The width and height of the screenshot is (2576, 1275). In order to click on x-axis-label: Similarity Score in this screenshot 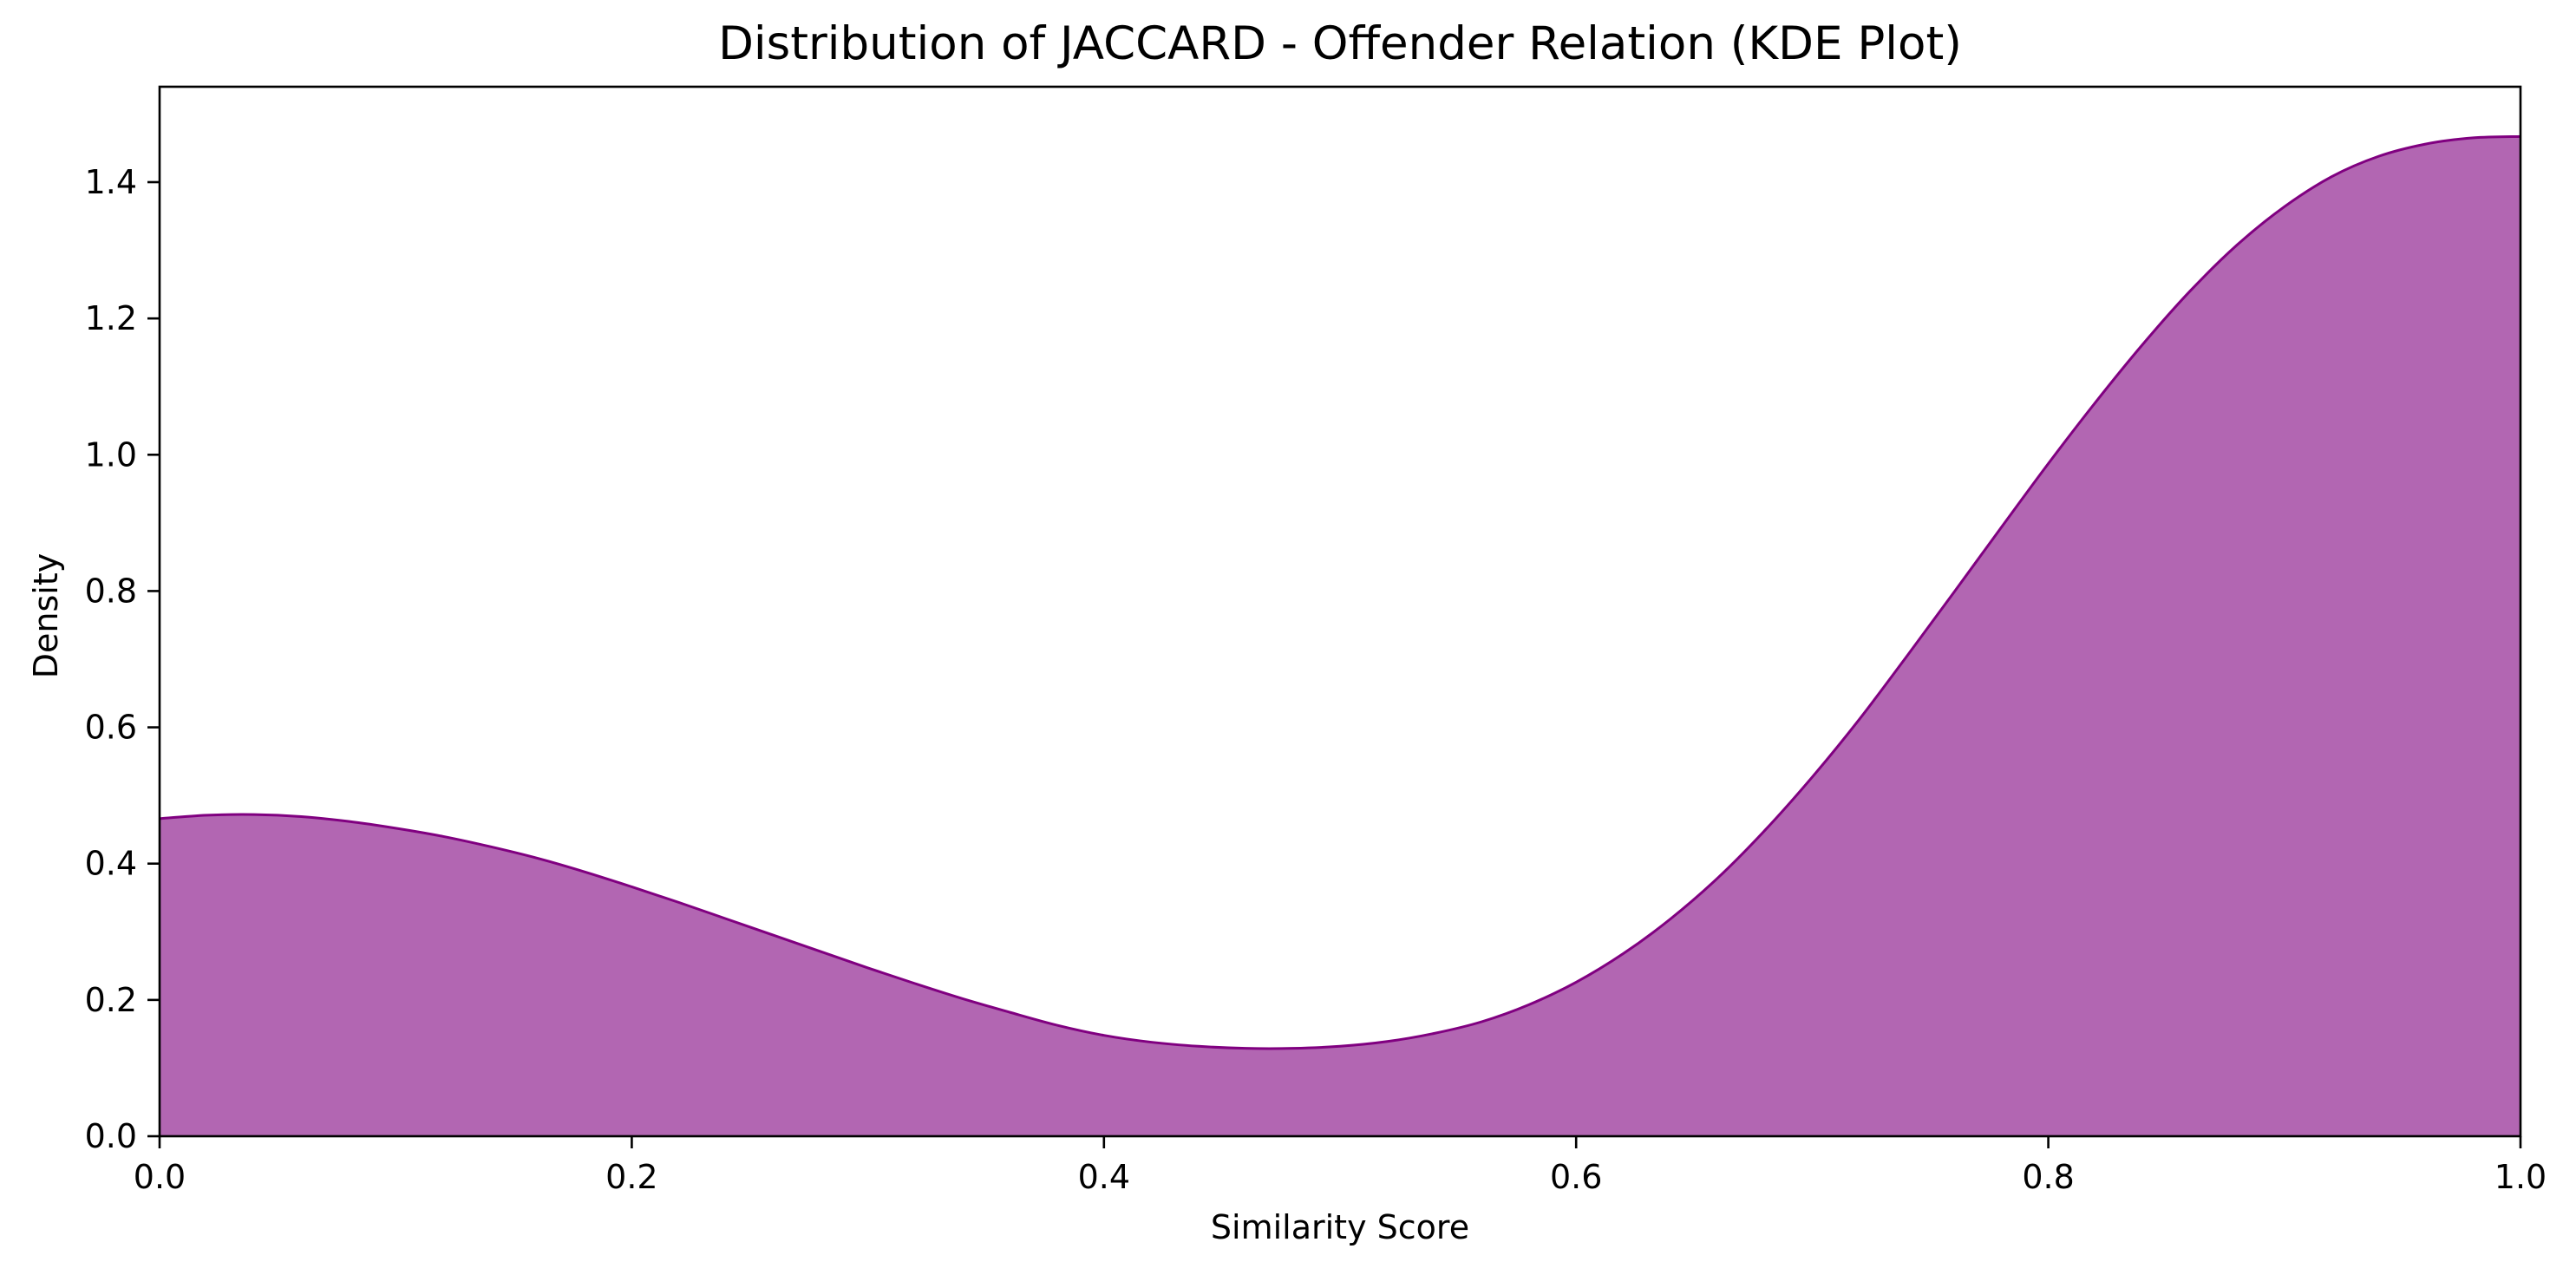, I will do `click(1340, 1227)`.